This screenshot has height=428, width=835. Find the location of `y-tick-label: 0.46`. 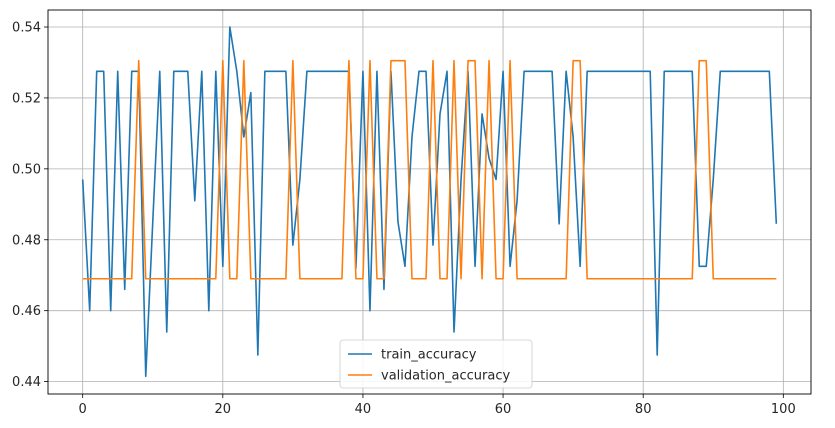

y-tick-label: 0.46 is located at coordinates (26, 311).